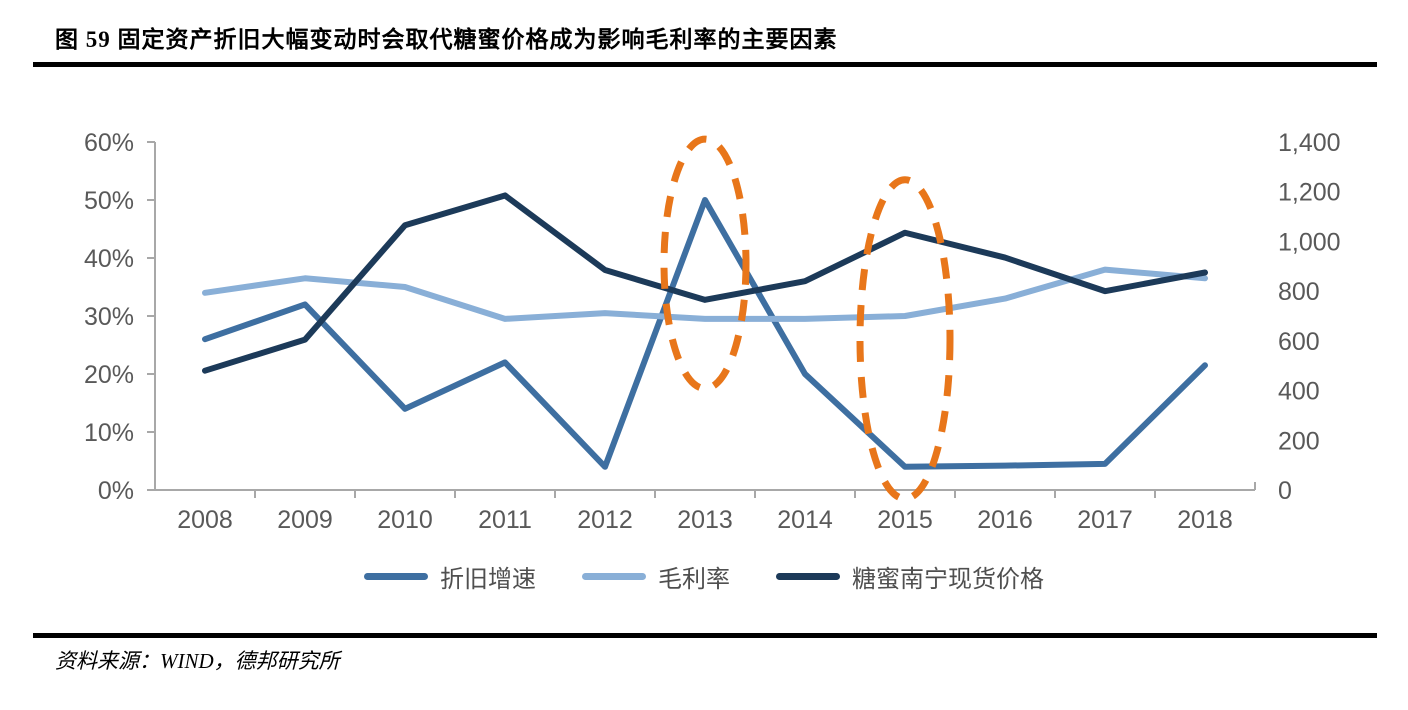  Describe the element at coordinates (305, 520) in the screenshot. I see `x-axis-year-label: 2009` at that location.